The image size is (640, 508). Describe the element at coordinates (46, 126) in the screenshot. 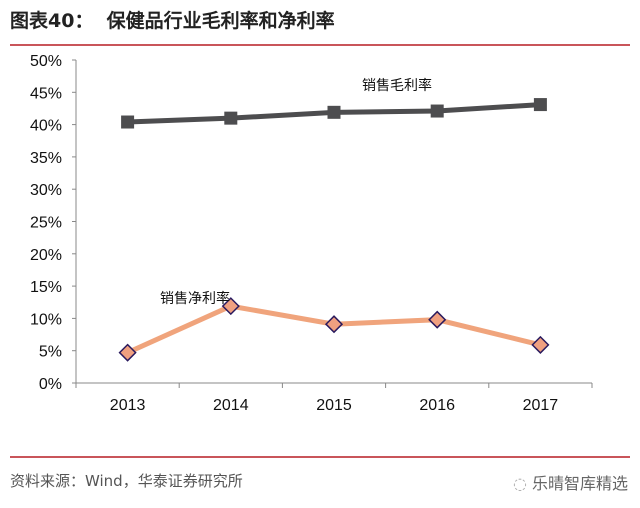

I see `y-tick-label: 40%` at that location.